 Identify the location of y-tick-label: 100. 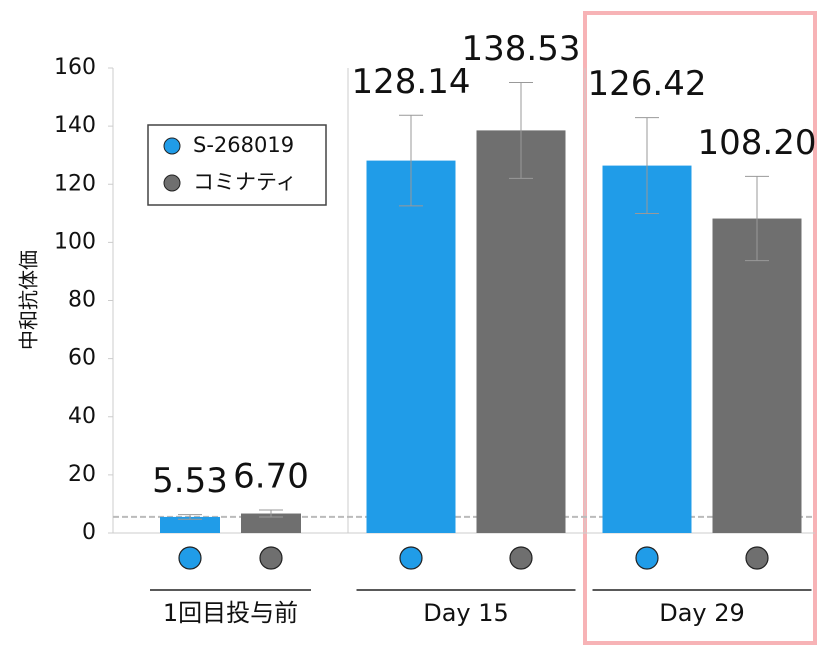
(75, 241).